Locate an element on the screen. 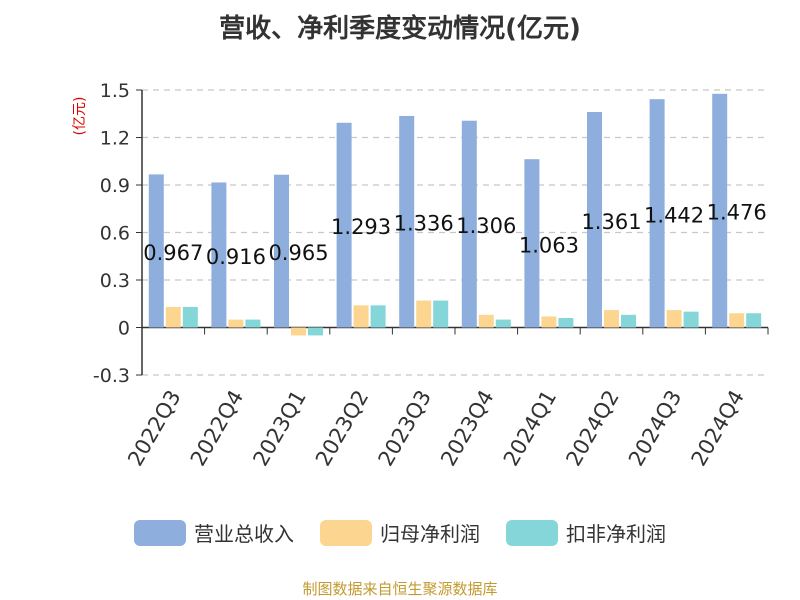  x-tick-label: 2024Q2 is located at coordinates (592, 428).